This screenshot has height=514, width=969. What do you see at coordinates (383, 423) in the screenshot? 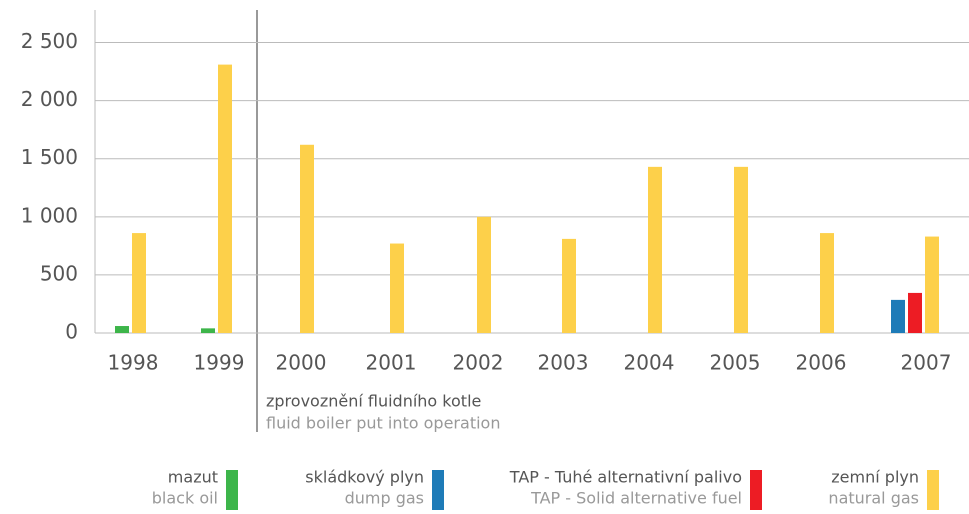
I see `annotation-subtitle: fluid boiler put into operation` at bounding box center [383, 423].